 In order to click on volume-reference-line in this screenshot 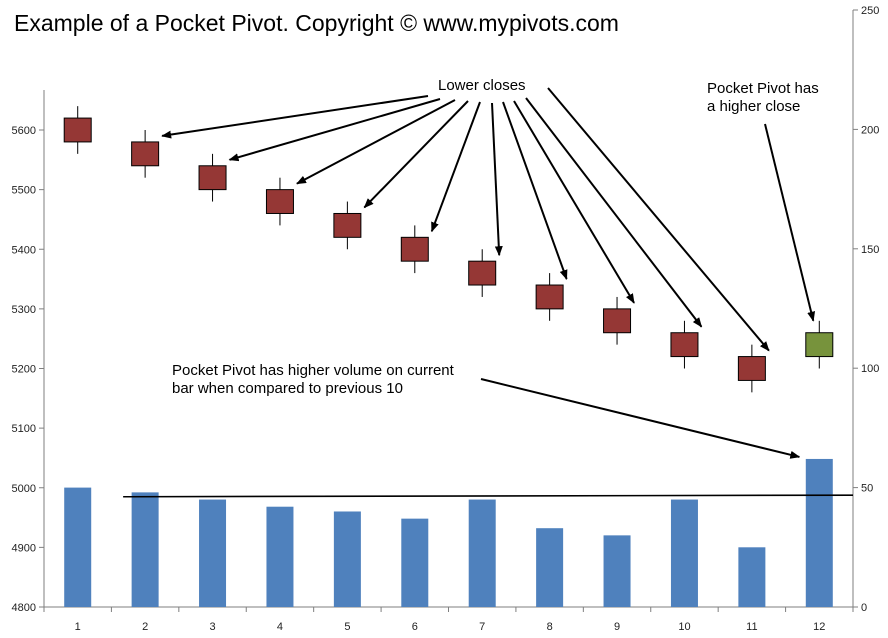, I will do `click(488, 496)`.